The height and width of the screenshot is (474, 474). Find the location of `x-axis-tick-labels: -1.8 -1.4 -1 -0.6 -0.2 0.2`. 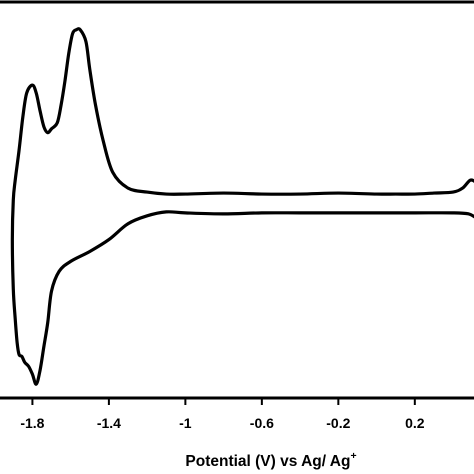

x-axis-tick-labels: -1.8 -1.4 -1 -0.6 -0.2 0.2 is located at coordinates (222, 423).